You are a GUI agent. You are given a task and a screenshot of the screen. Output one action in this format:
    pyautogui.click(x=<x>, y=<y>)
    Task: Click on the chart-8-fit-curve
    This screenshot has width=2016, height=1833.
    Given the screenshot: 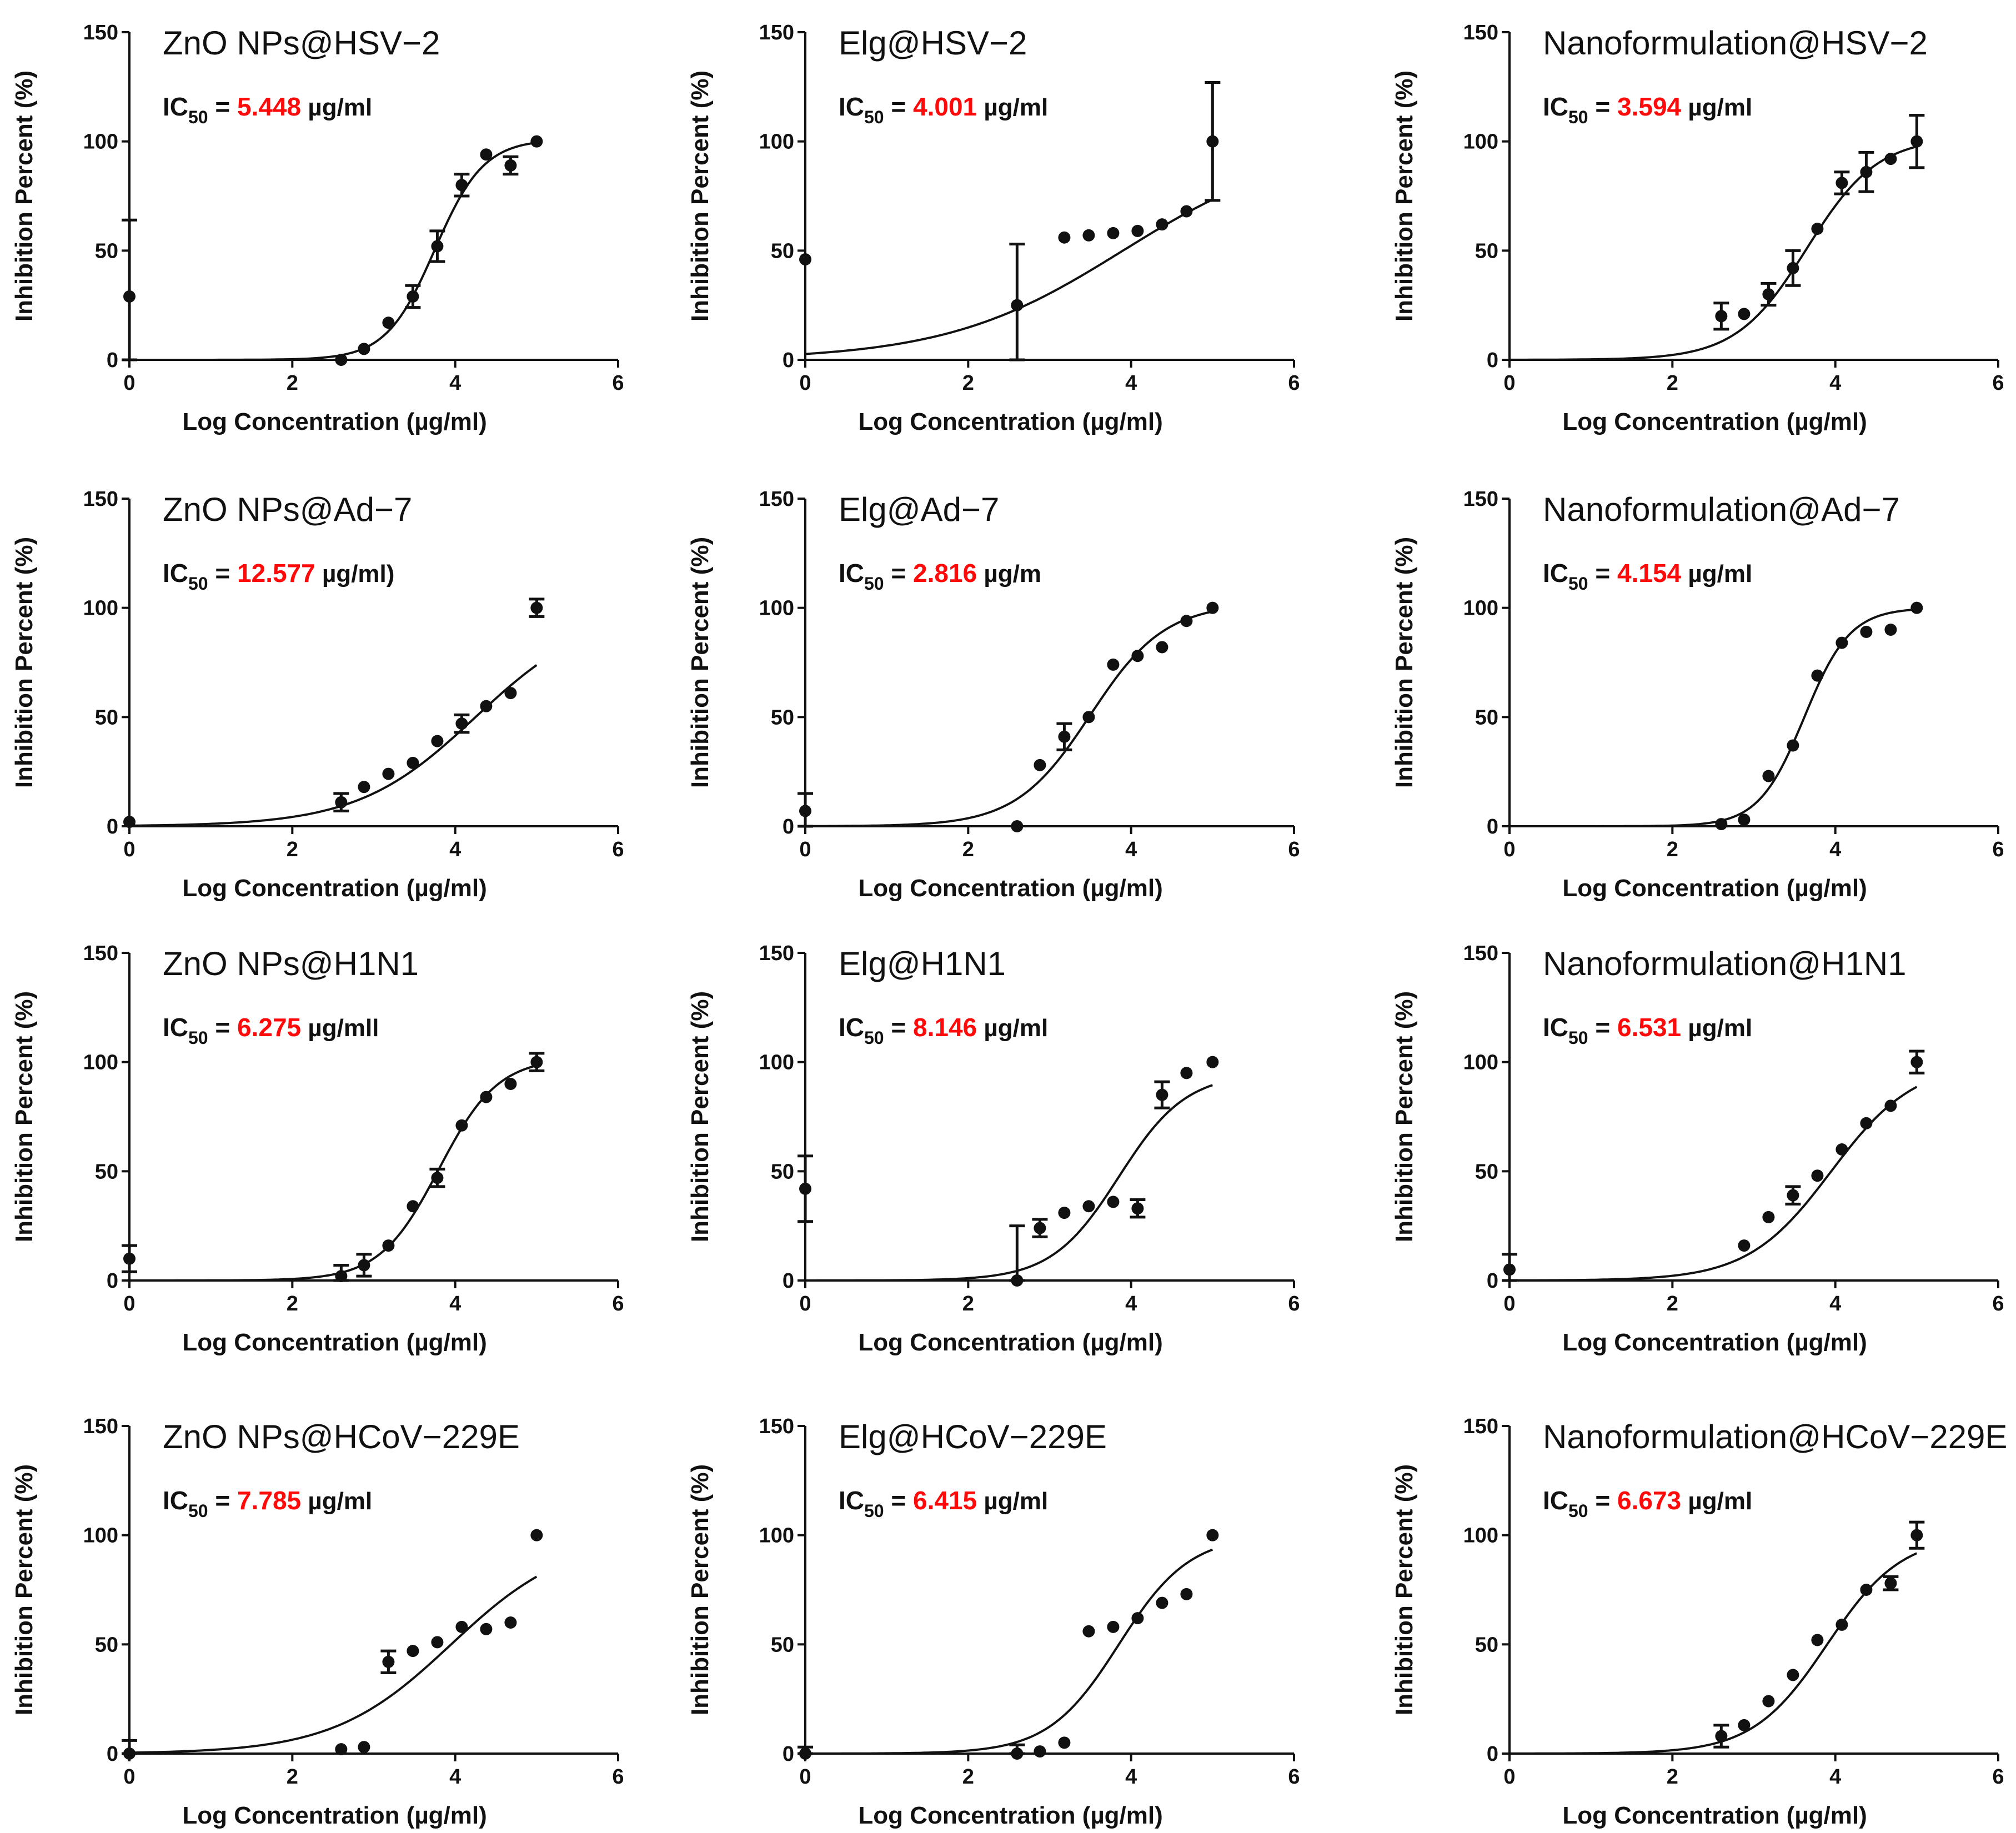 What is the action you would take?
    pyautogui.click(x=1714, y=1184)
    